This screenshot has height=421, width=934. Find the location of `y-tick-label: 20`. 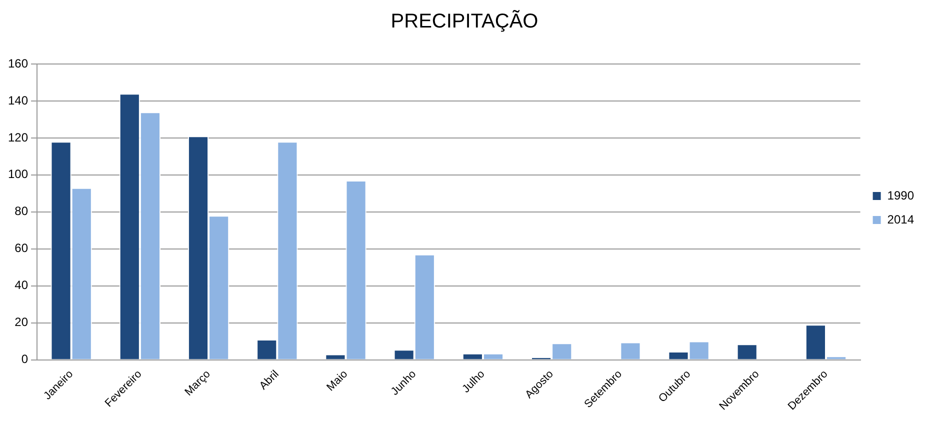

y-tick-label: 20 is located at coordinates (21, 322).